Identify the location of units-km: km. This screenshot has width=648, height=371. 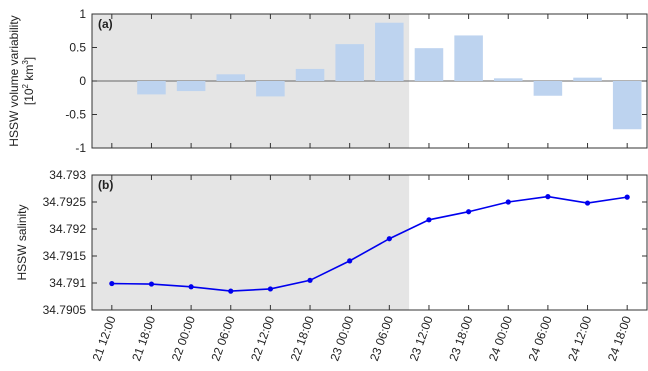
(29, 74).